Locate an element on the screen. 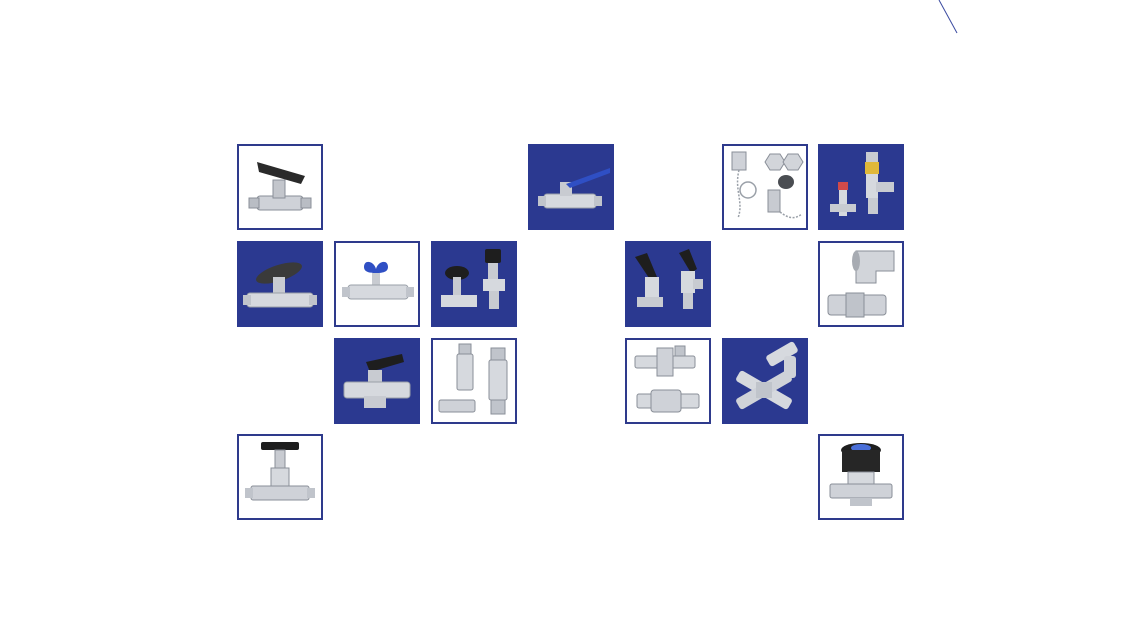 This screenshot has height=619, width=1146. product-tile-caps-and-plugs is located at coordinates (765, 187).